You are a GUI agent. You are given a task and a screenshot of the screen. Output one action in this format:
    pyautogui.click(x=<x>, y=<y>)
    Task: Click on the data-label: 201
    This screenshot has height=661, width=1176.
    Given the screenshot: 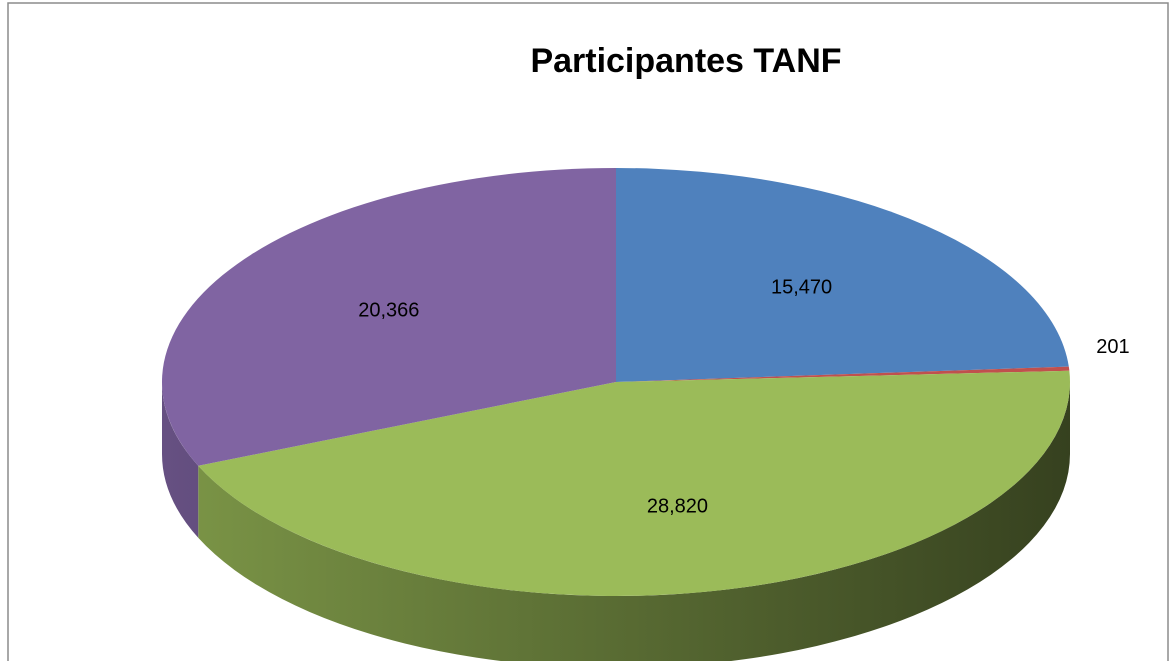 What is the action you would take?
    pyautogui.click(x=1112, y=347)
    